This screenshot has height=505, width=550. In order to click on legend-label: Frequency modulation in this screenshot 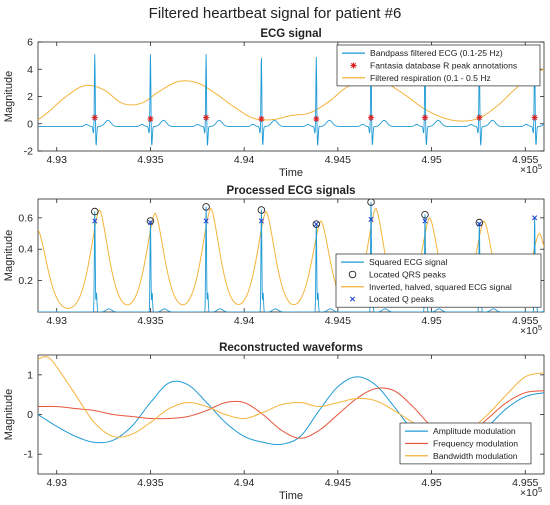, I will do `click(475, 443)`.